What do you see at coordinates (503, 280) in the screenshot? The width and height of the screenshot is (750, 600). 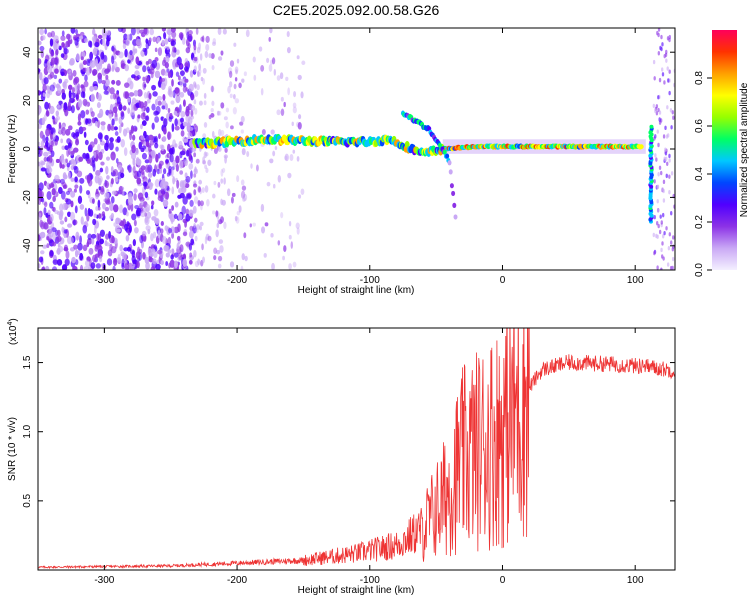 I see `x-tick-label: 0` at bounding box center [503, 280].